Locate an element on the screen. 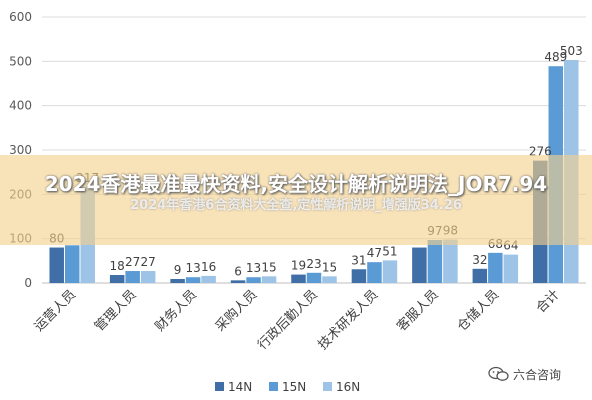 This screenshot has height=400, width=592. overlay-subtitle: 2024年香港6合资料大全查,定性解析说明_增强版34.26 is located at coordinates (296, 205).